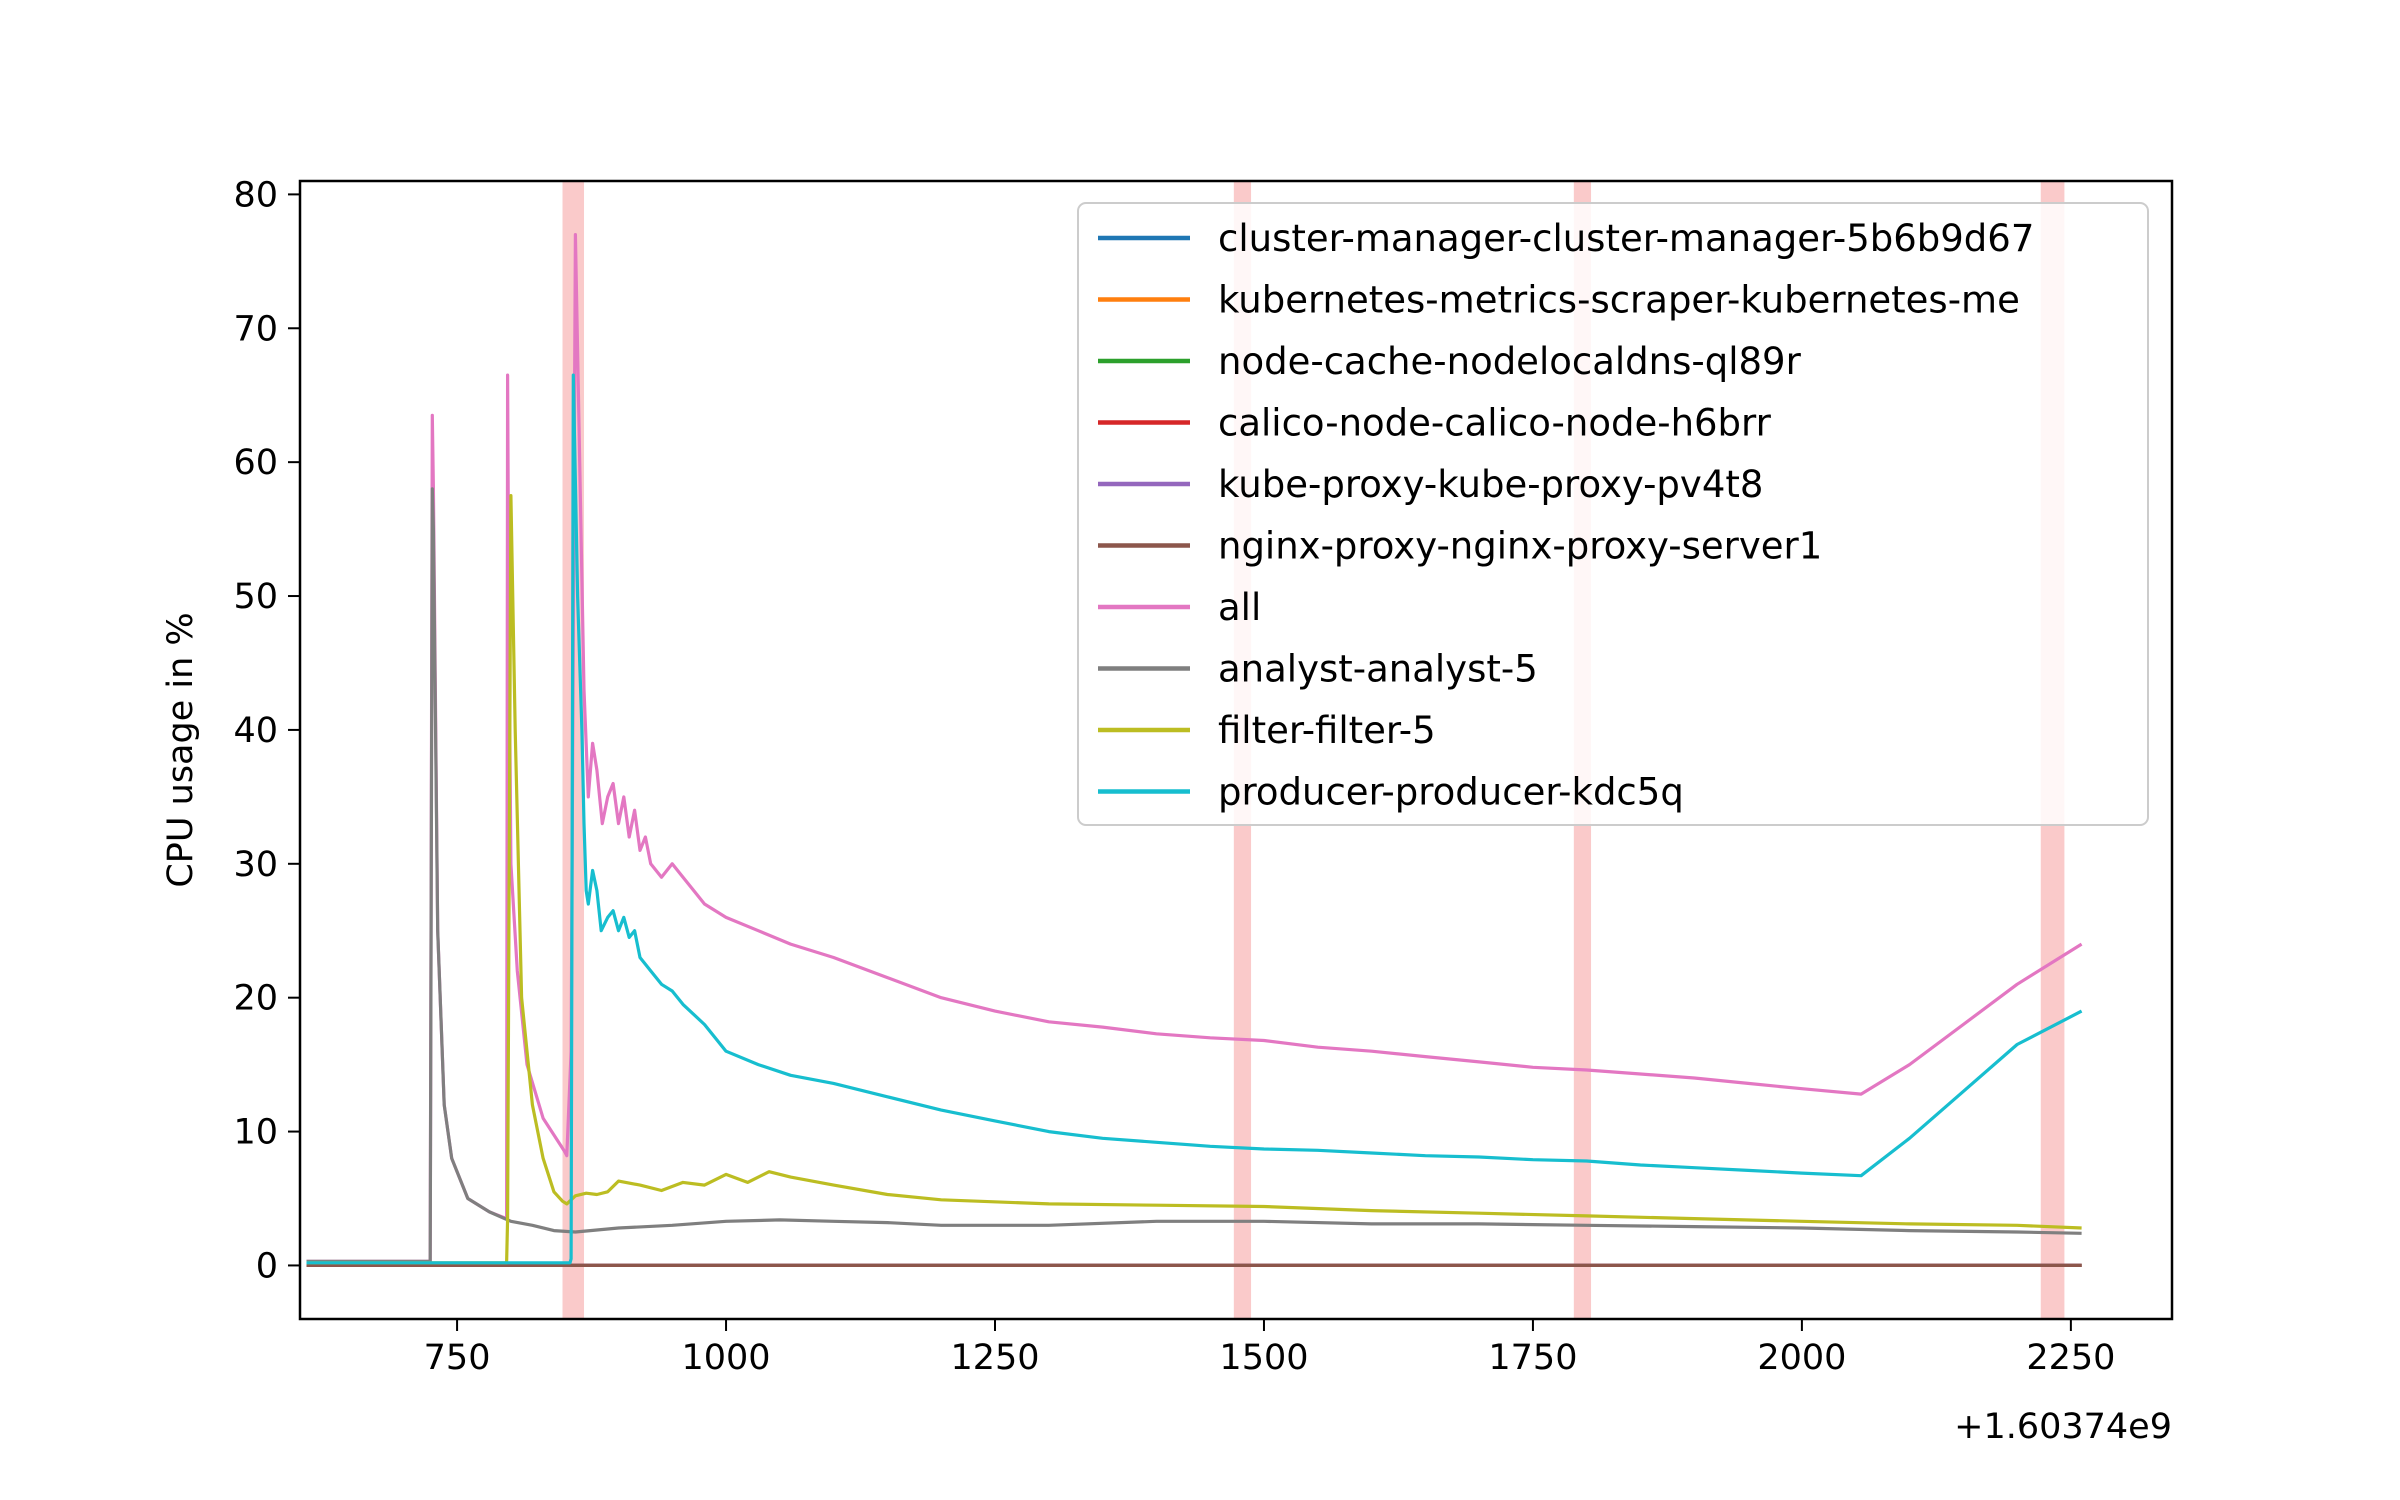 The width and height of the screenshot is (2400, 1500). I want to click on legend-label-7: all, so click(1239, 607).